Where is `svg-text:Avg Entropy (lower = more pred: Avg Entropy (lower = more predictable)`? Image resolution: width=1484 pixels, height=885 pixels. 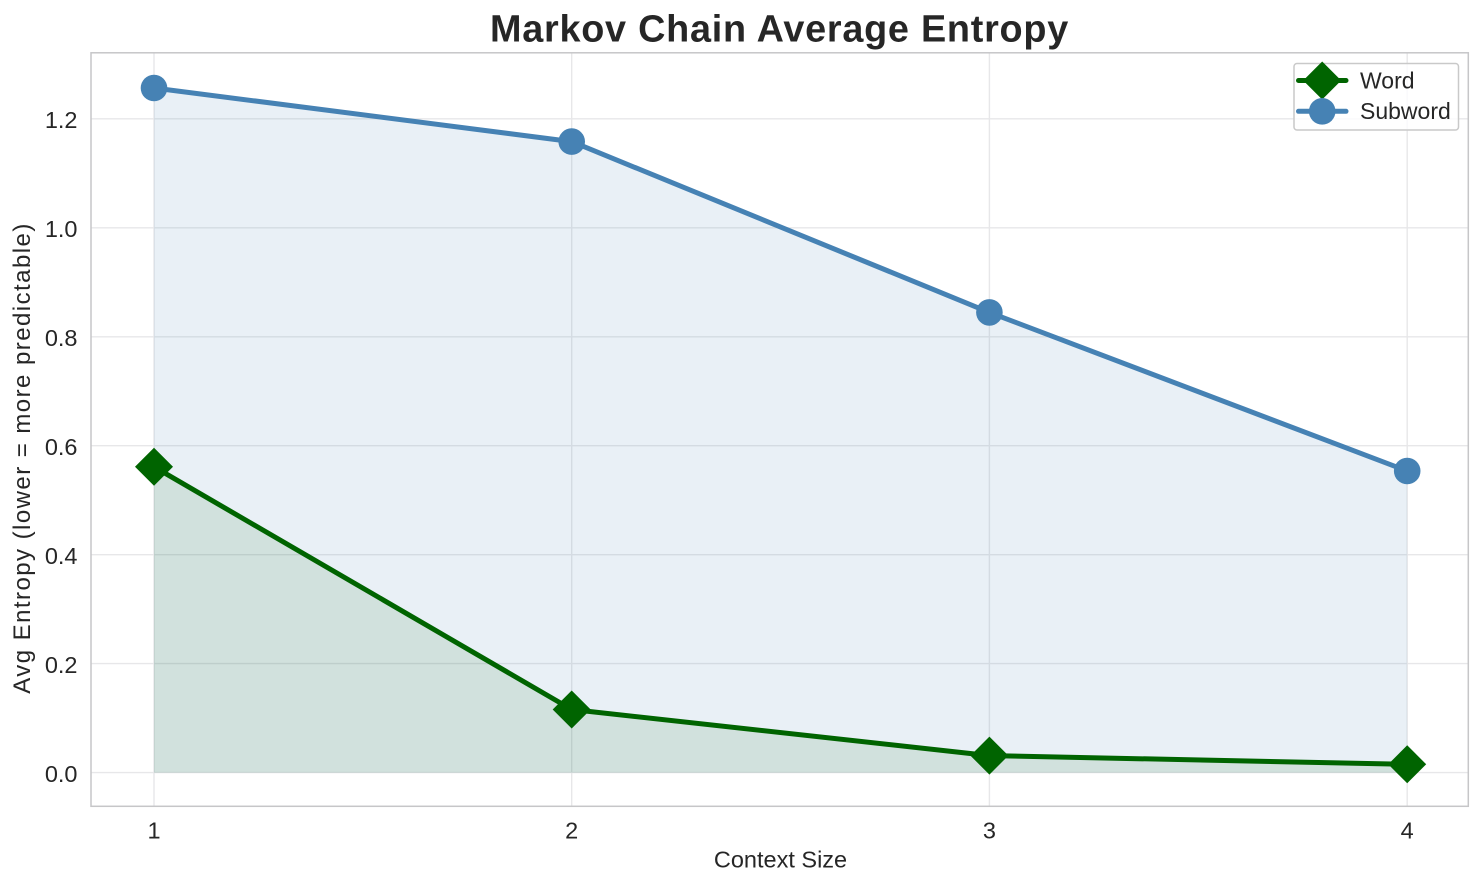 svg-text:Avg Entropy (lower = more pred: Avg Entropy (lower = more predictable) is located at coordinates (22, 458).